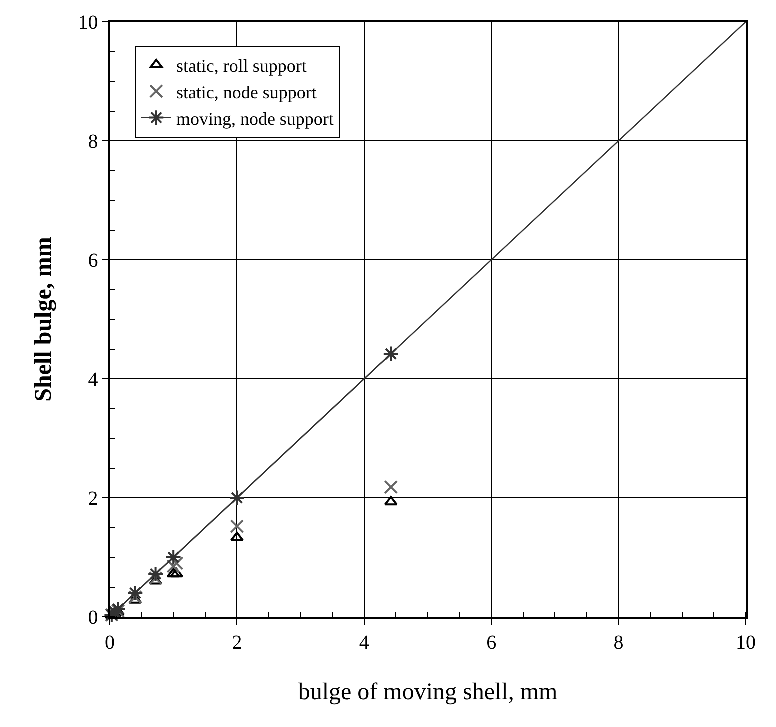  I want to click on x-tick-label: 10, so click(746, 643).